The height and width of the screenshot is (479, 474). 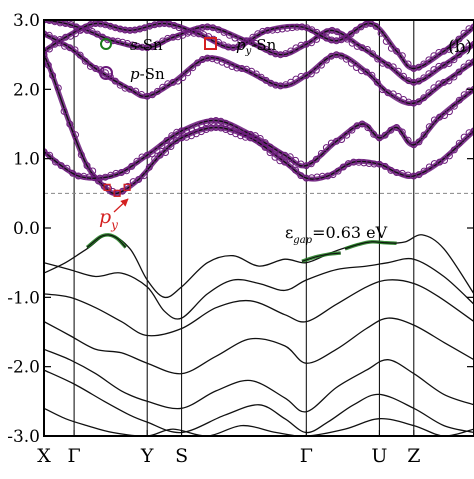 I want to click on y-tick-label: -3.0, so click(x=23, y=437).